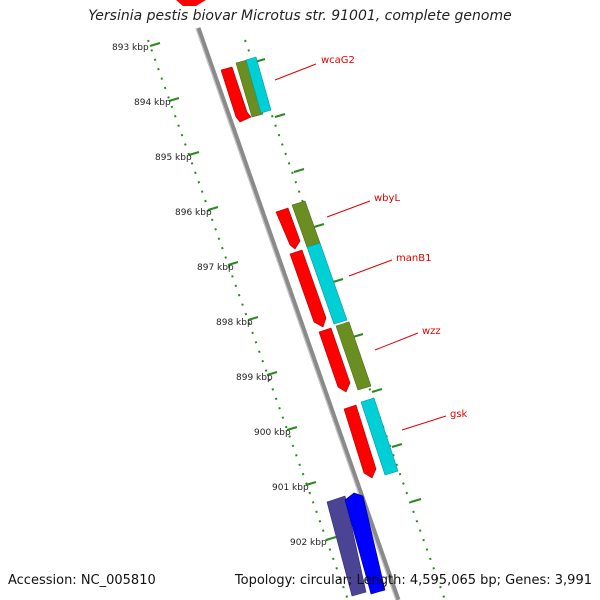 The image size is (600, 600). I want to click on gene-label-manB1: manB1, so click(413, 258).